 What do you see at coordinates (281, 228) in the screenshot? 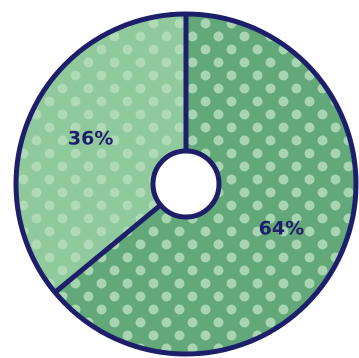
I see `slice-label-0: 64%` at bounding box center [281, 228].